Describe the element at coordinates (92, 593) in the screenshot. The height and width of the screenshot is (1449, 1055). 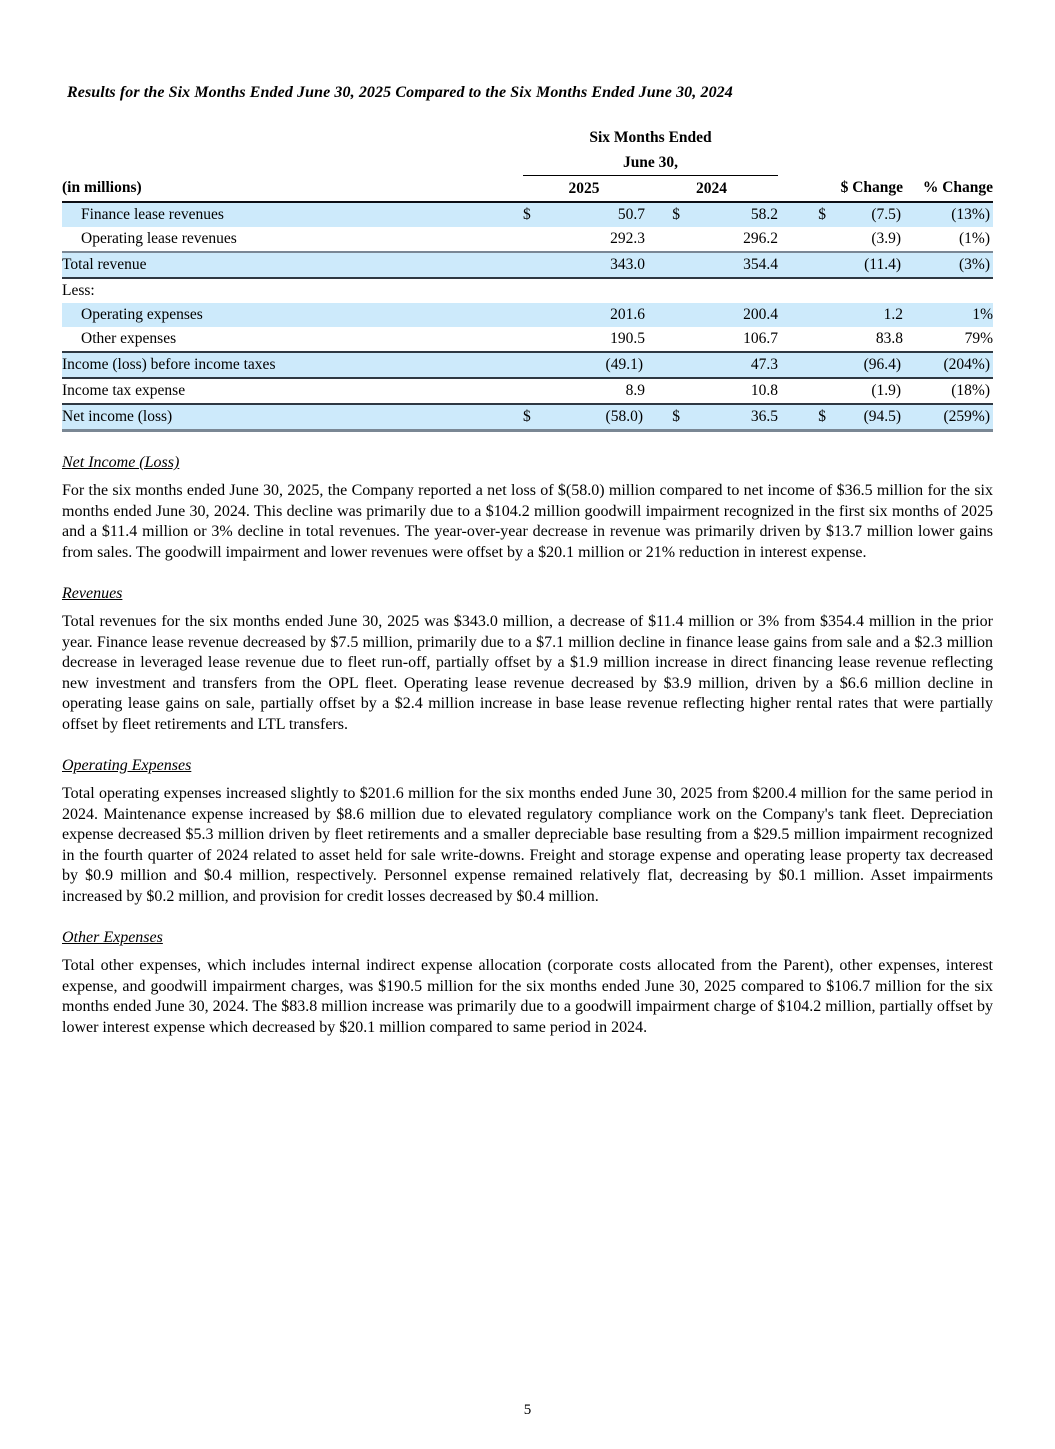
I see `section-heading-revenues: Revenues` at that location.